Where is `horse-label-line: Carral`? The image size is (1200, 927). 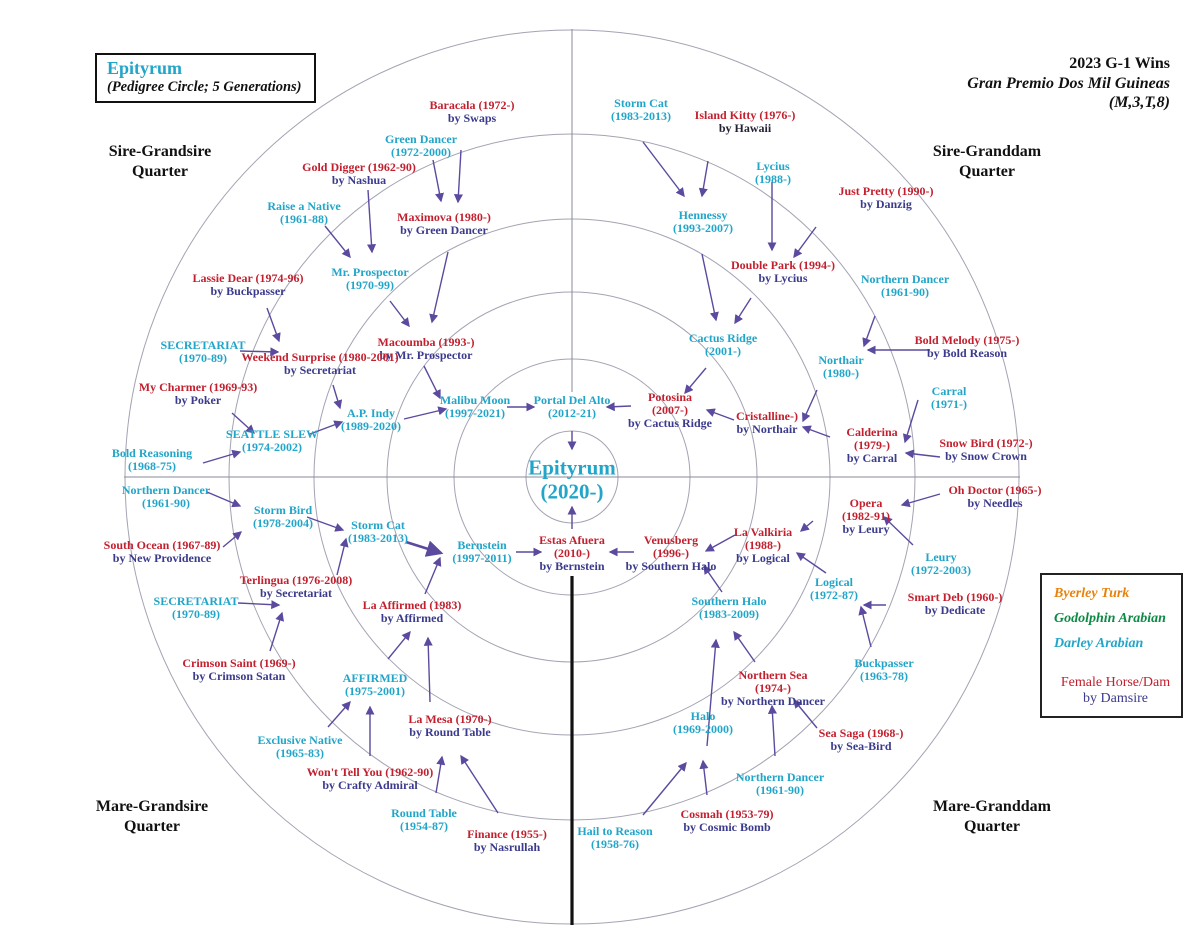 horse-label-line: Carral is located at coordinates (949, 391).